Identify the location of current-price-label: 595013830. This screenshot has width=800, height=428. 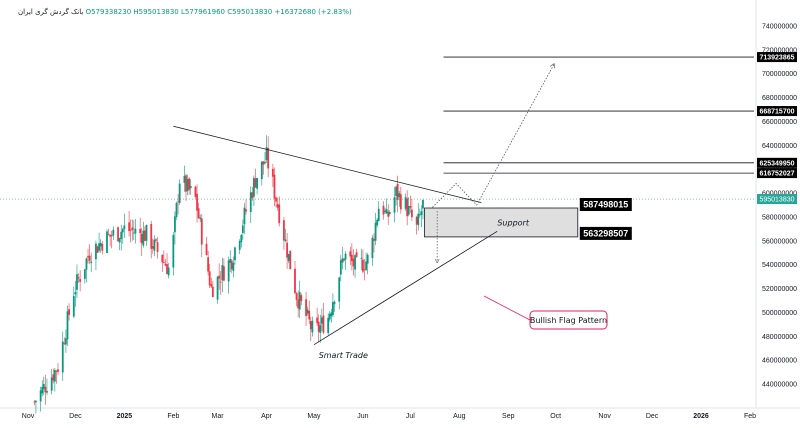
(776, 200).